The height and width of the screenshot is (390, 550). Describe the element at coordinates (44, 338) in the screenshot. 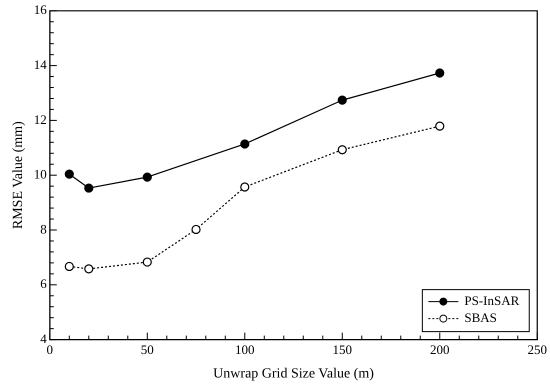

I see `y-tick-label: 4` at that location.